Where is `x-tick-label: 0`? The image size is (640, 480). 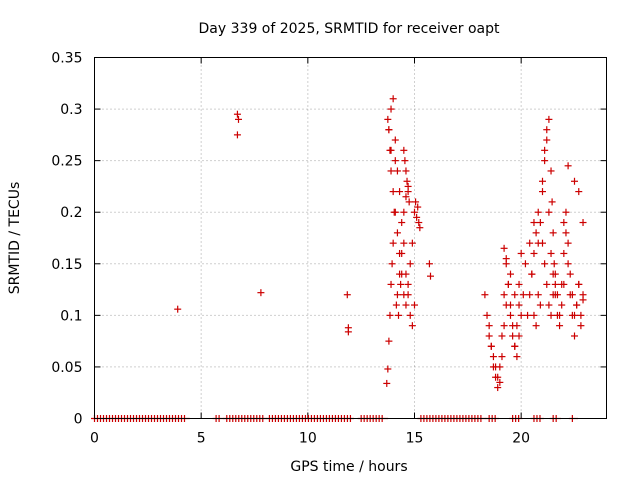
x-tick-label: 0 is located at coordinates (94, 439).